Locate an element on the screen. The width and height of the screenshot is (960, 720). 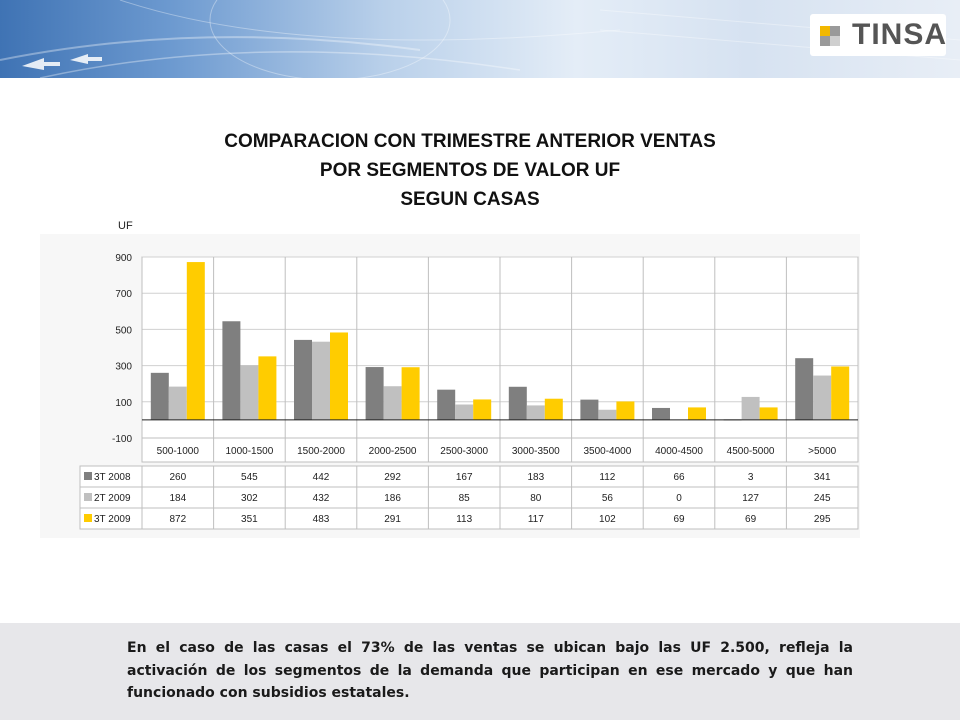
legend-label-0: 3T 2008 is located at coordinates (112, 477).